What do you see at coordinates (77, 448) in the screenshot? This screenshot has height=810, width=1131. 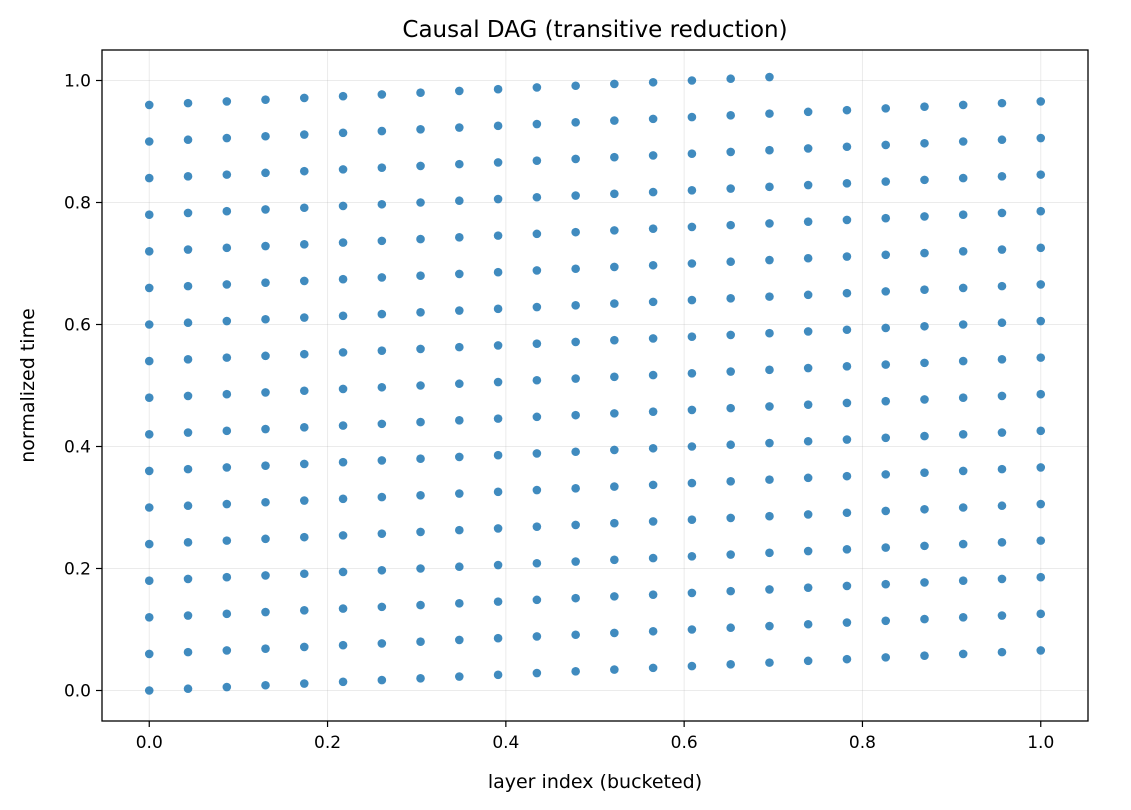 I see `y-tick-label: 0.4` at bounding box center [77, 448].